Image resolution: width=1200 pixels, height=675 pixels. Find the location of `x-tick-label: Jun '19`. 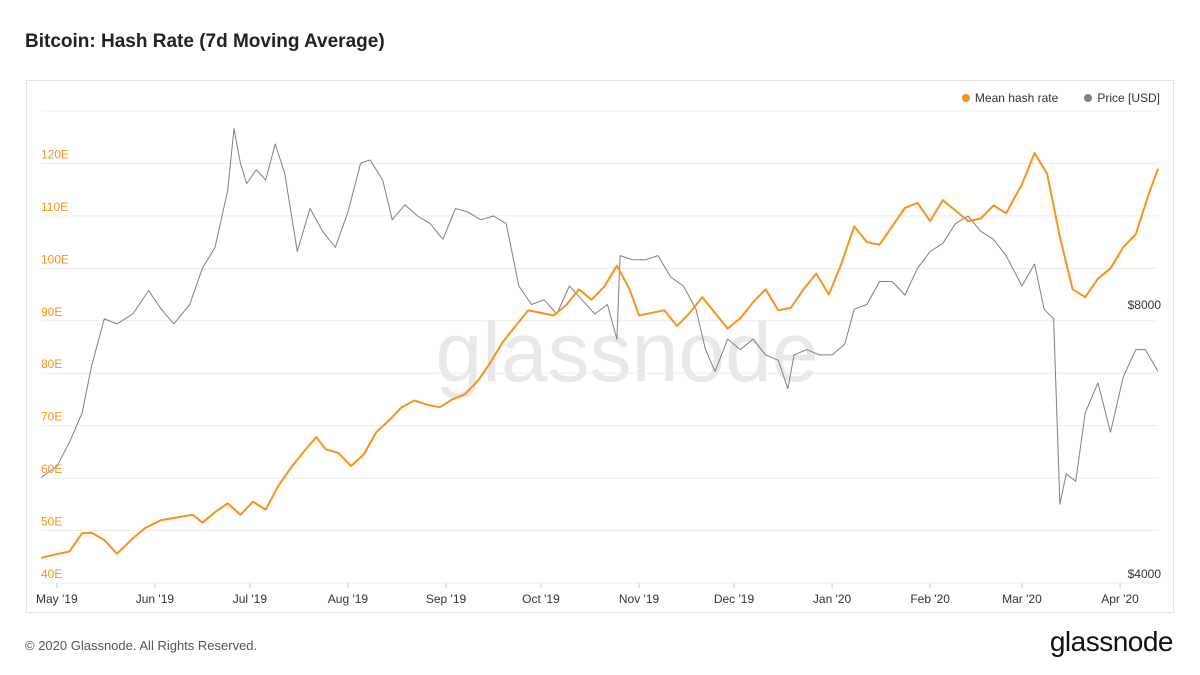

x-tick-label: Jun '19 is located at coordinates (155, 599).